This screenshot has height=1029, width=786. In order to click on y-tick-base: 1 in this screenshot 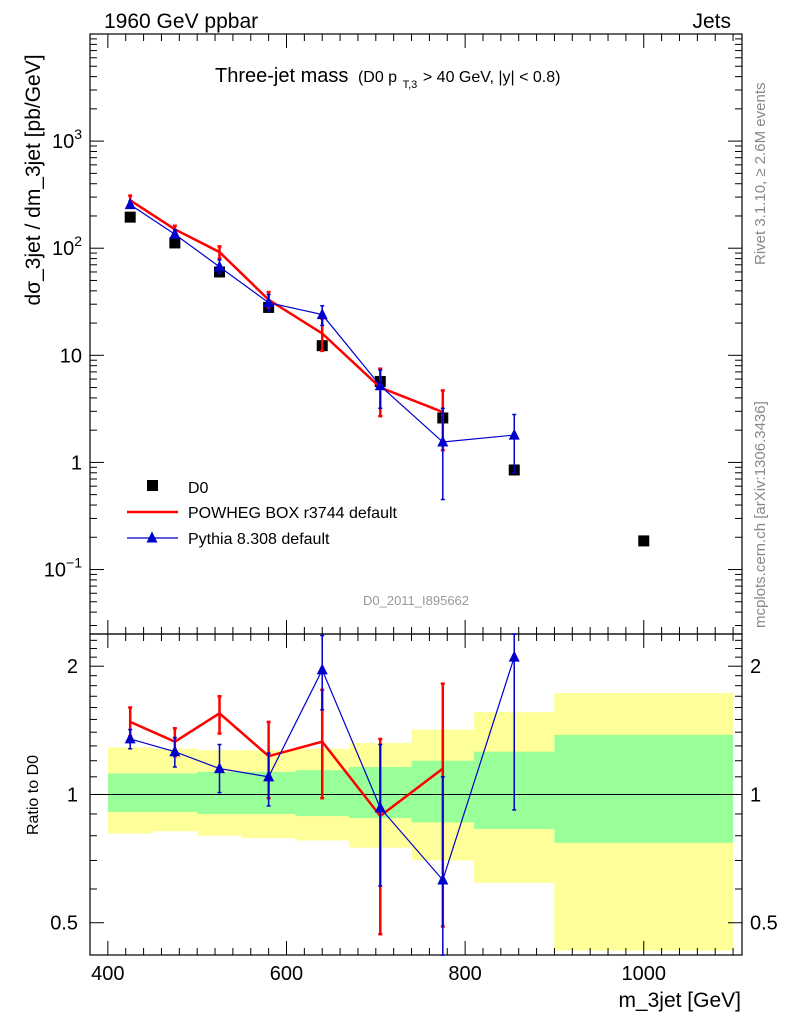, I will do `click(76, 463)`.